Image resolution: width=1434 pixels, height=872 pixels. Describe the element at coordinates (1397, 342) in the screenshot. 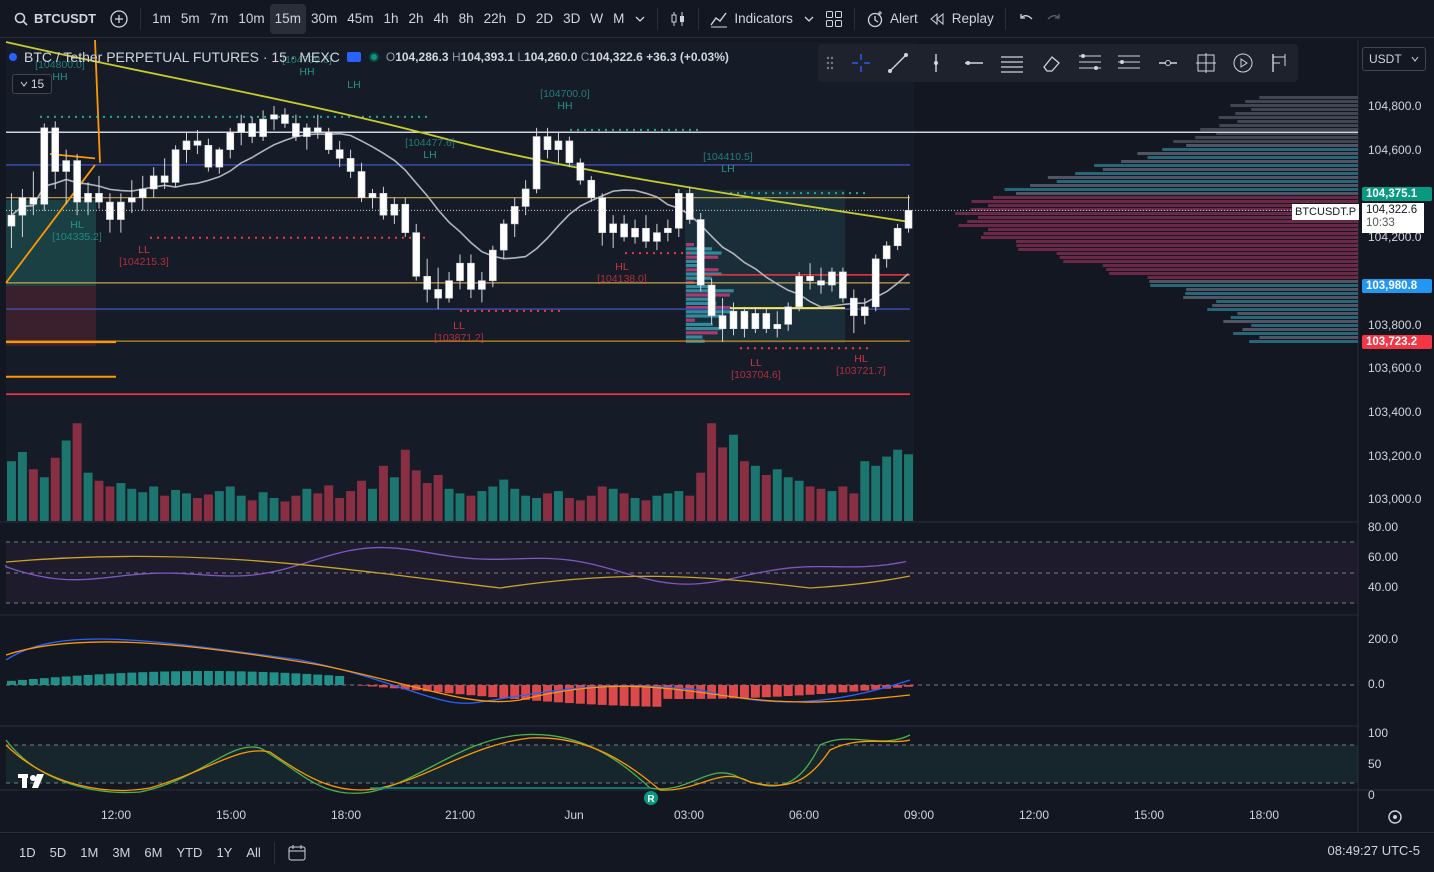

I see `price-tag-low: 103,723.2` at that location.